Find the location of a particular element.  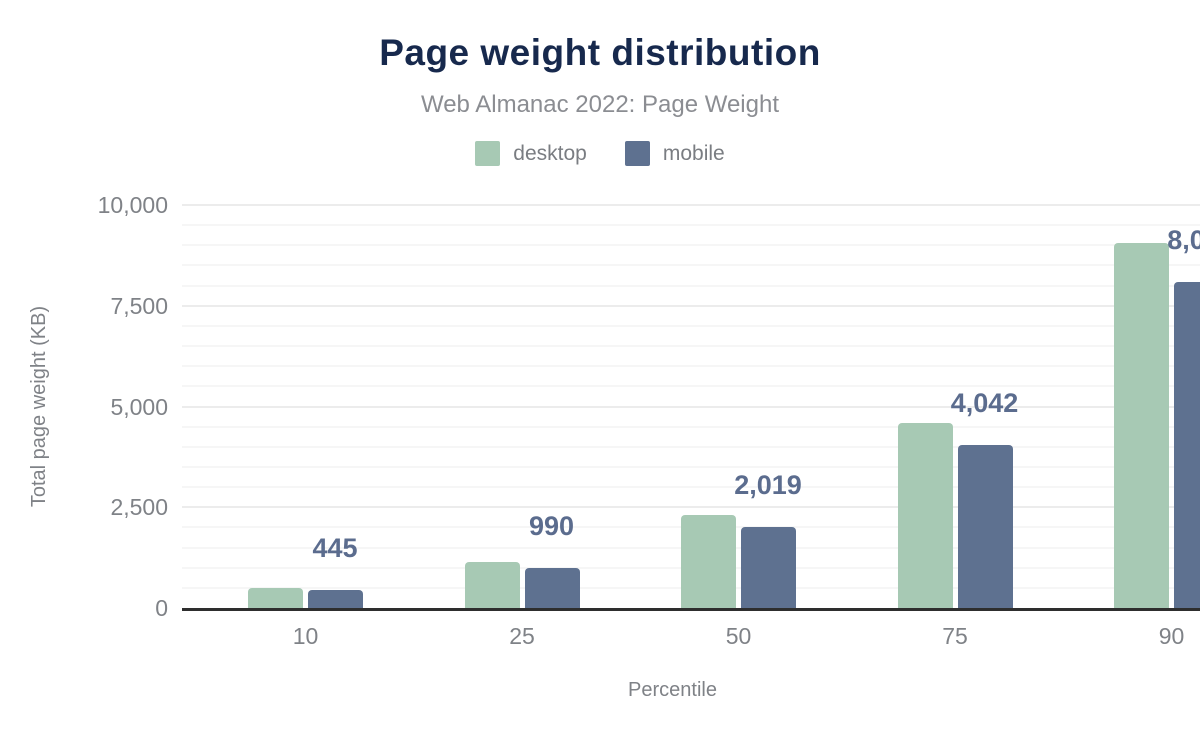

y-tick-label: 2,500 is located at coordinates (139, 507).